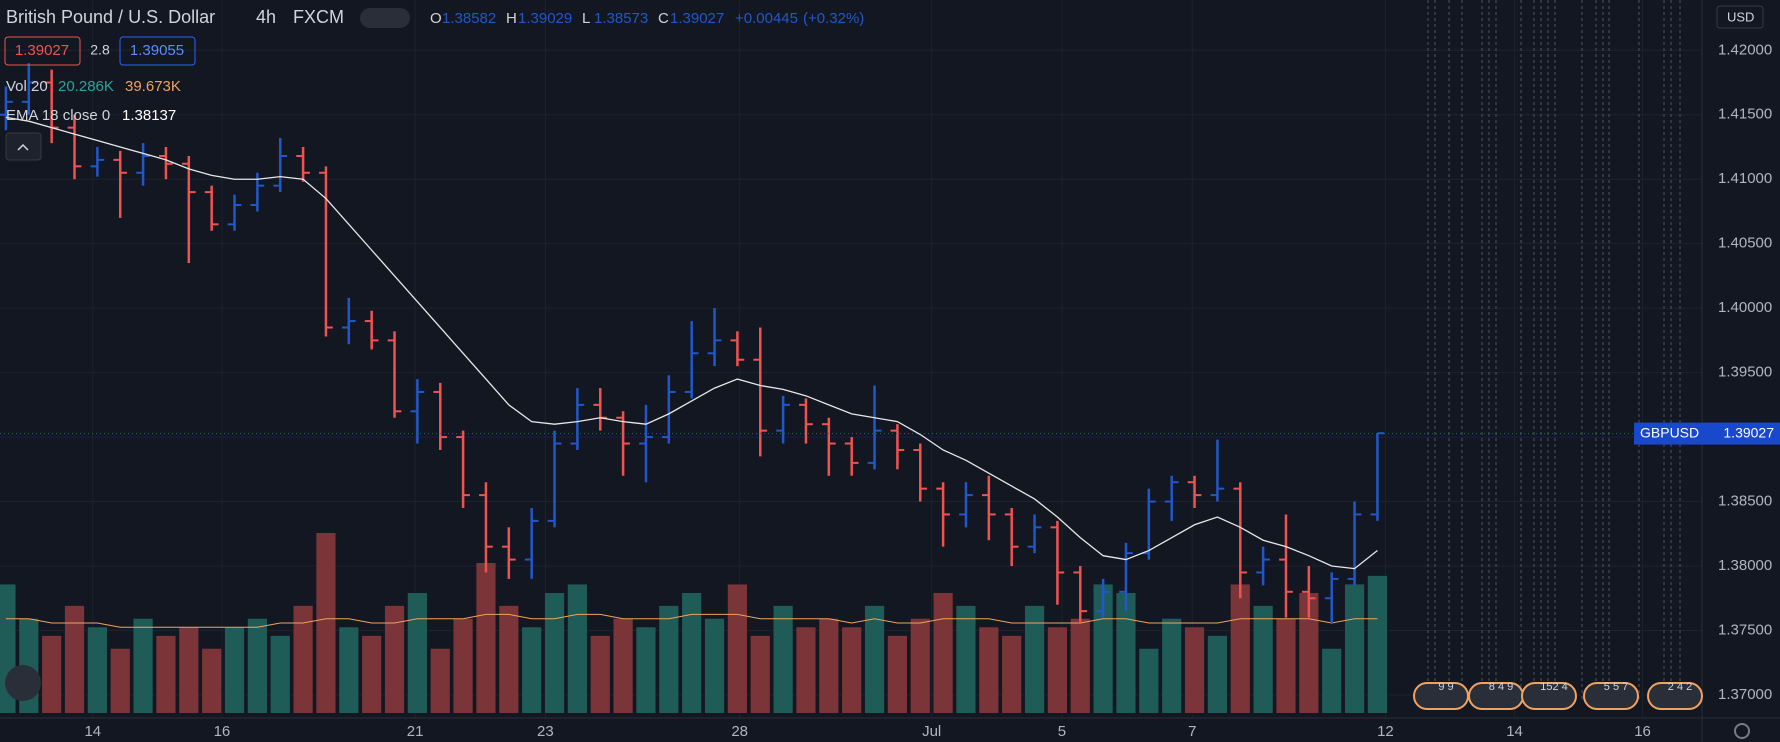 The width and height of the screenshot is (1780, 742). What do you see at coordinates (1707, 433) in the screenshot?
I see `last-price-box` at bounding box center [1707, 433].